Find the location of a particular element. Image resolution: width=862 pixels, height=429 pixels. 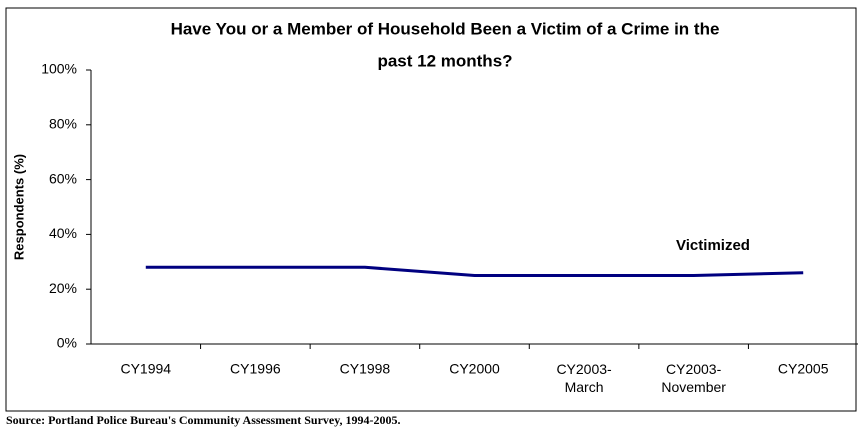

x-tick-label: CY2005 is located at coordinates (803, 369).